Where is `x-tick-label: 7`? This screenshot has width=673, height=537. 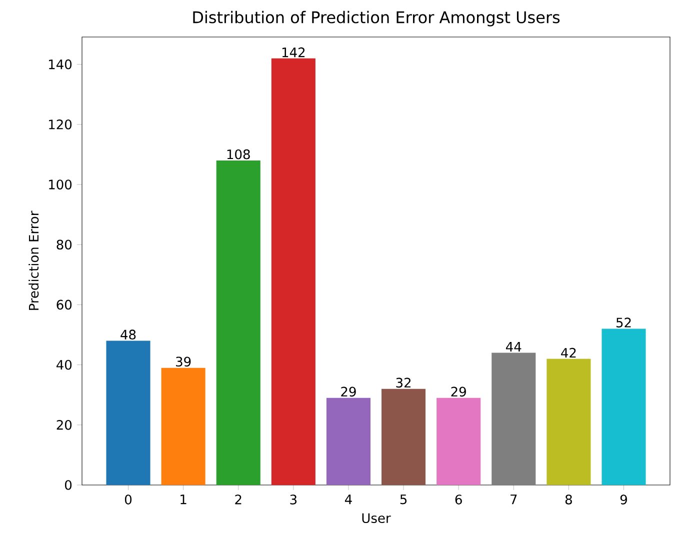 x-tick-label: 7 is located at coordinates (513, 499).